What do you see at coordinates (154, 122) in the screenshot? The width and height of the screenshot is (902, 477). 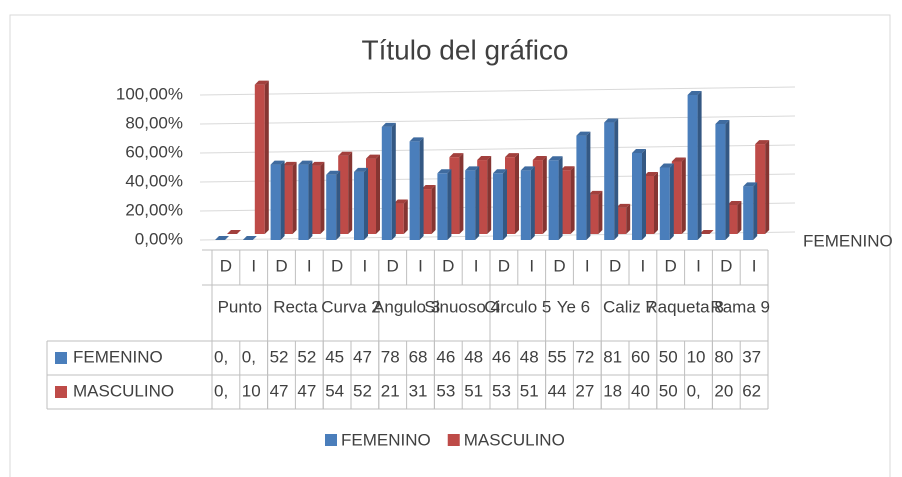 I see `y-tick-label: 80,00%` at bounding box center [154, 122].